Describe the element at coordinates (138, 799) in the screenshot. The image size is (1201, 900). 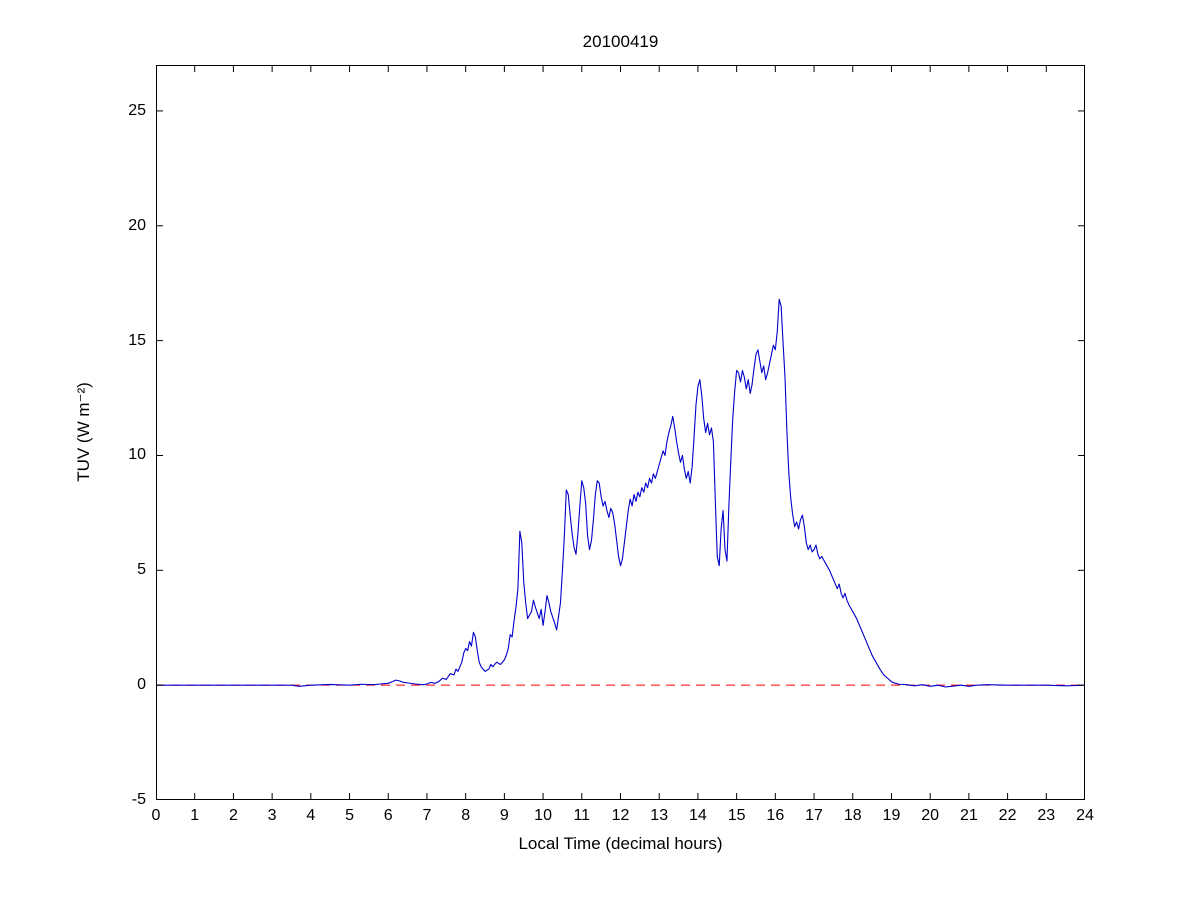
I see `y-tick-label: -5` at that location.